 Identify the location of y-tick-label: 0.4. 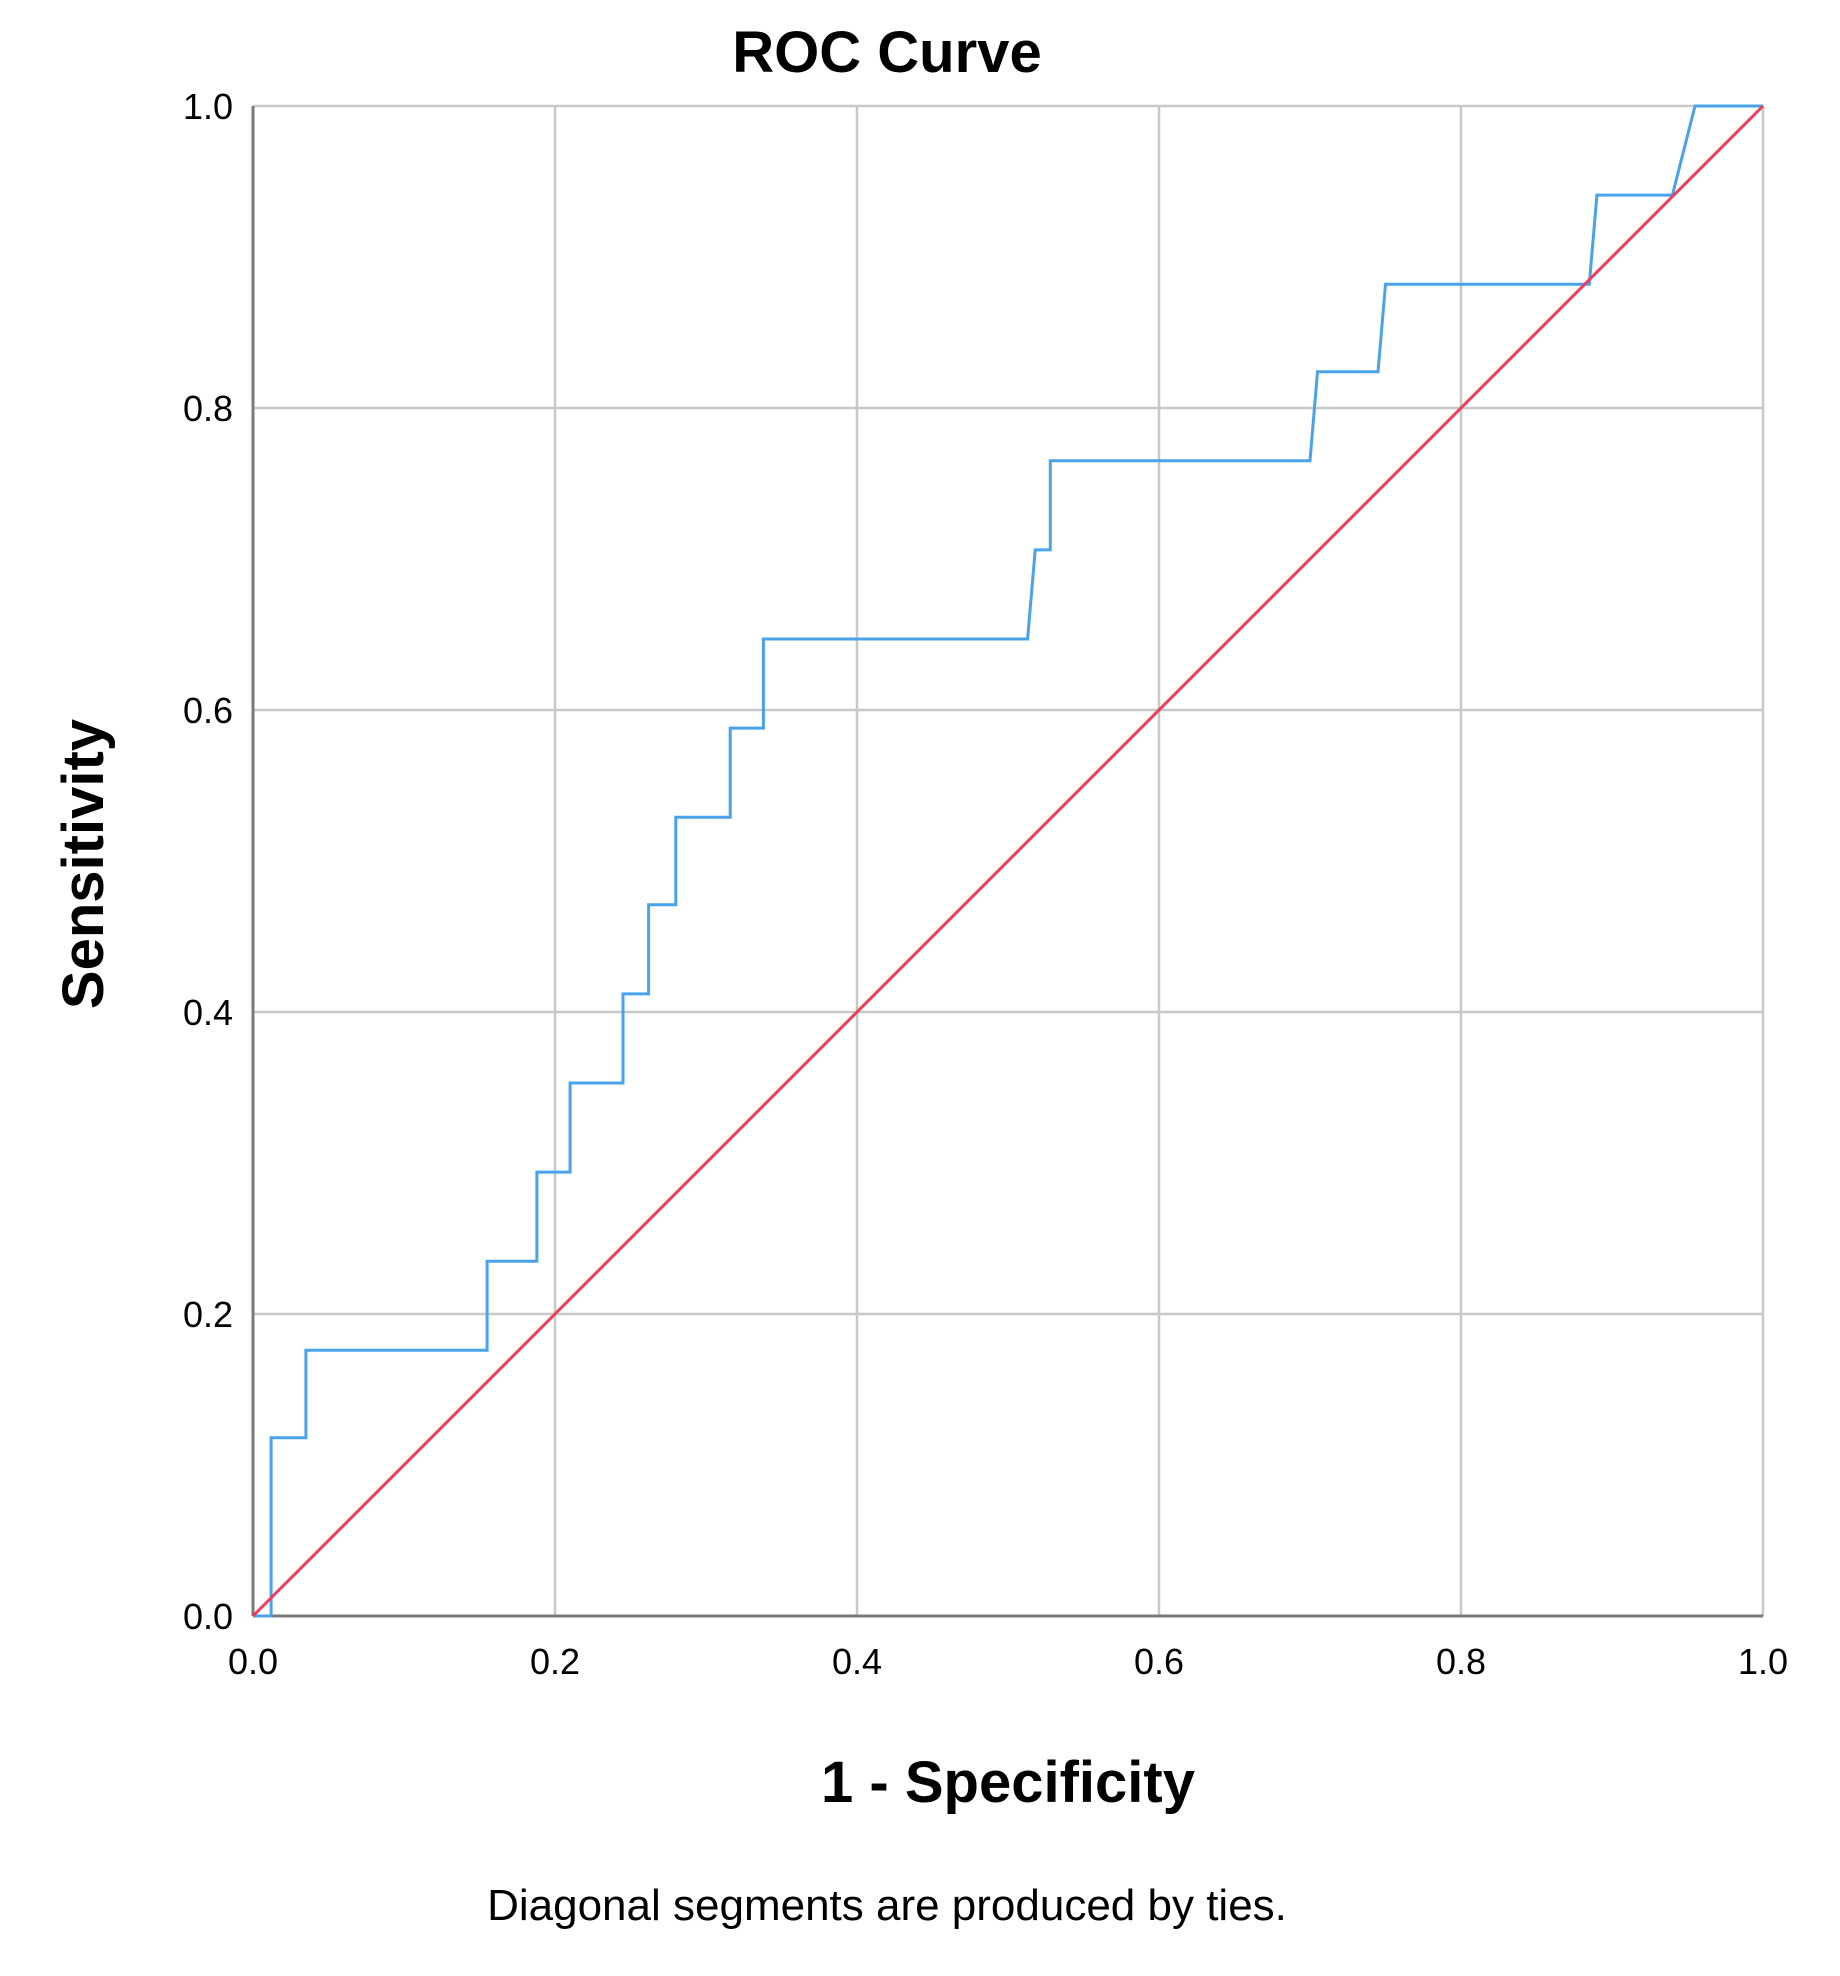
(208, 1012).